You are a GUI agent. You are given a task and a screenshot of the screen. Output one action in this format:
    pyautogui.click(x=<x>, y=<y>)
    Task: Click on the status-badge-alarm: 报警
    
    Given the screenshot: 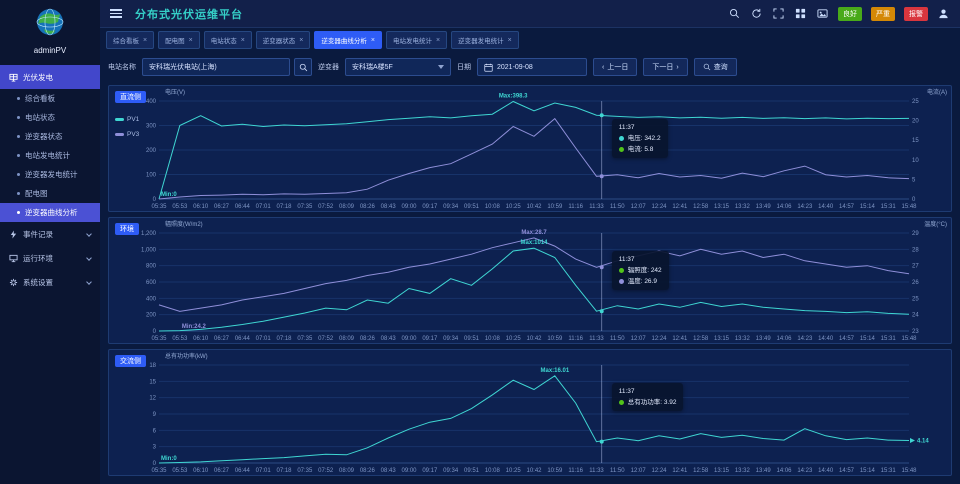 What is the action you would take?
    pyautogui.click(x=916, y=13)
    